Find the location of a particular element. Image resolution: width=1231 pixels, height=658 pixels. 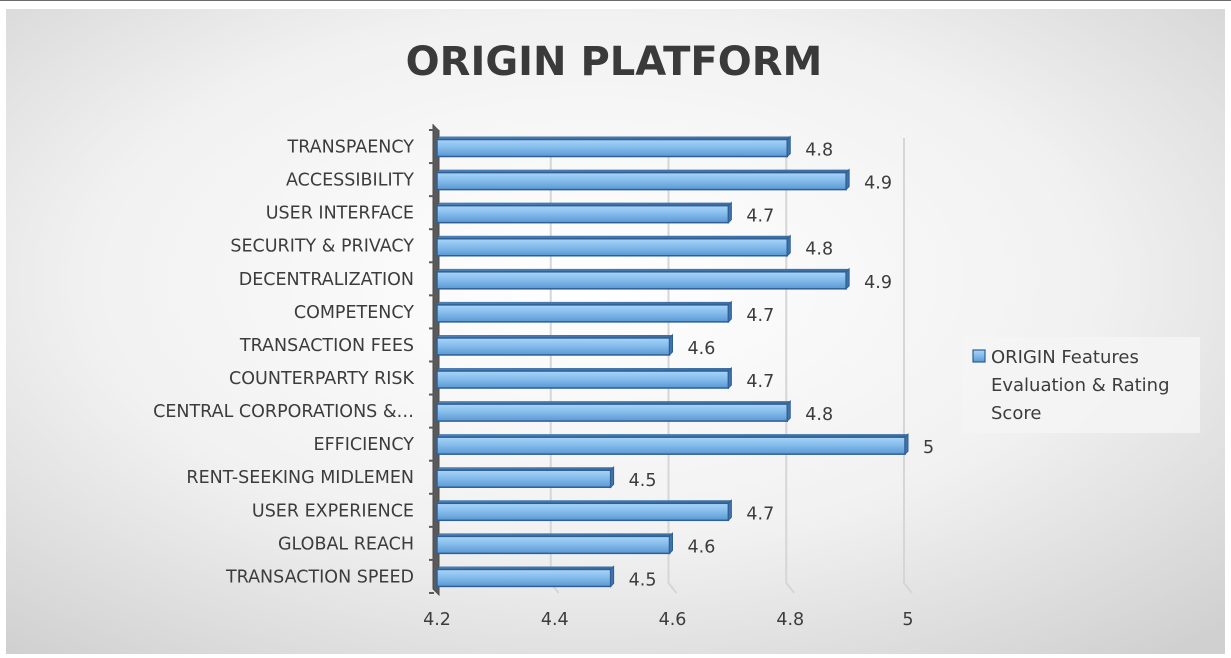

category-label: TRANSACTION FEES is located at coordinates (326, 346).